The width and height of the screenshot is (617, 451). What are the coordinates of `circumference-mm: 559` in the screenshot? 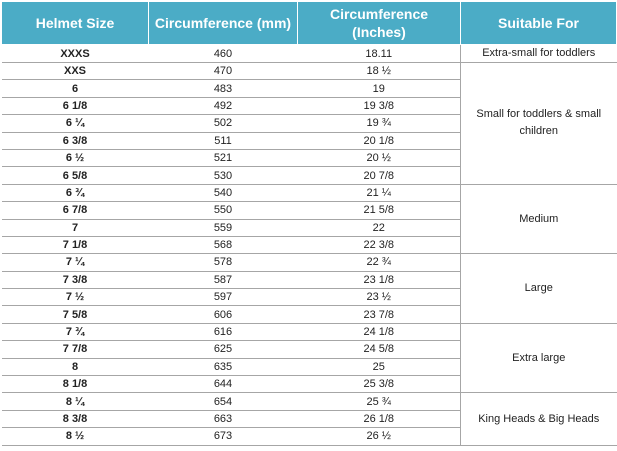 It's located at (223, 228).